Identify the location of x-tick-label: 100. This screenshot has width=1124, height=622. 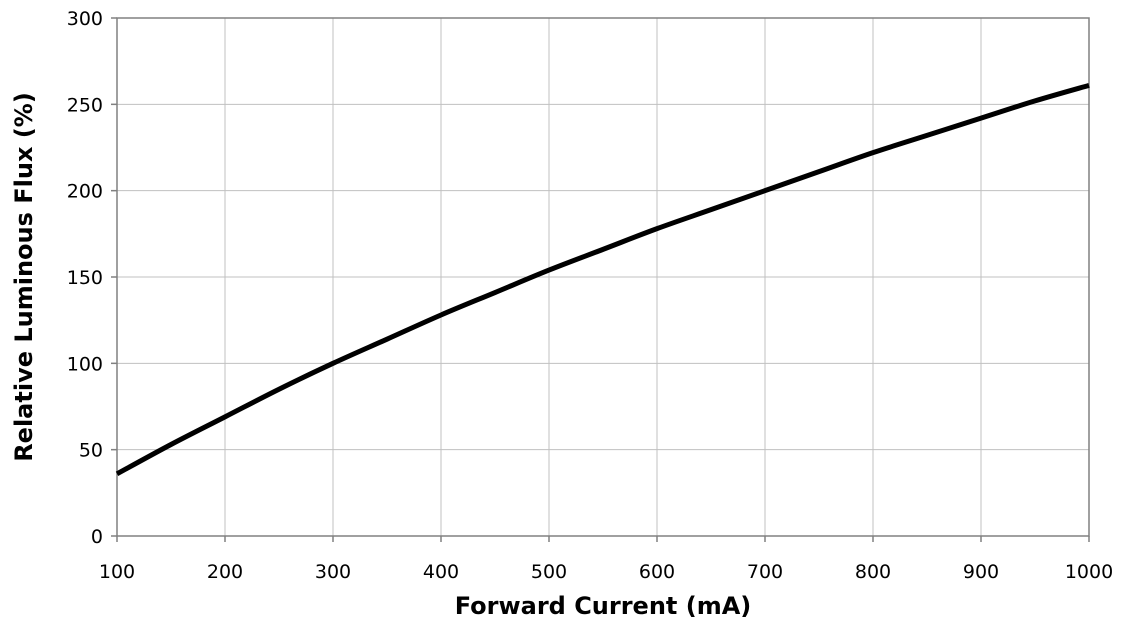
(117, 572).